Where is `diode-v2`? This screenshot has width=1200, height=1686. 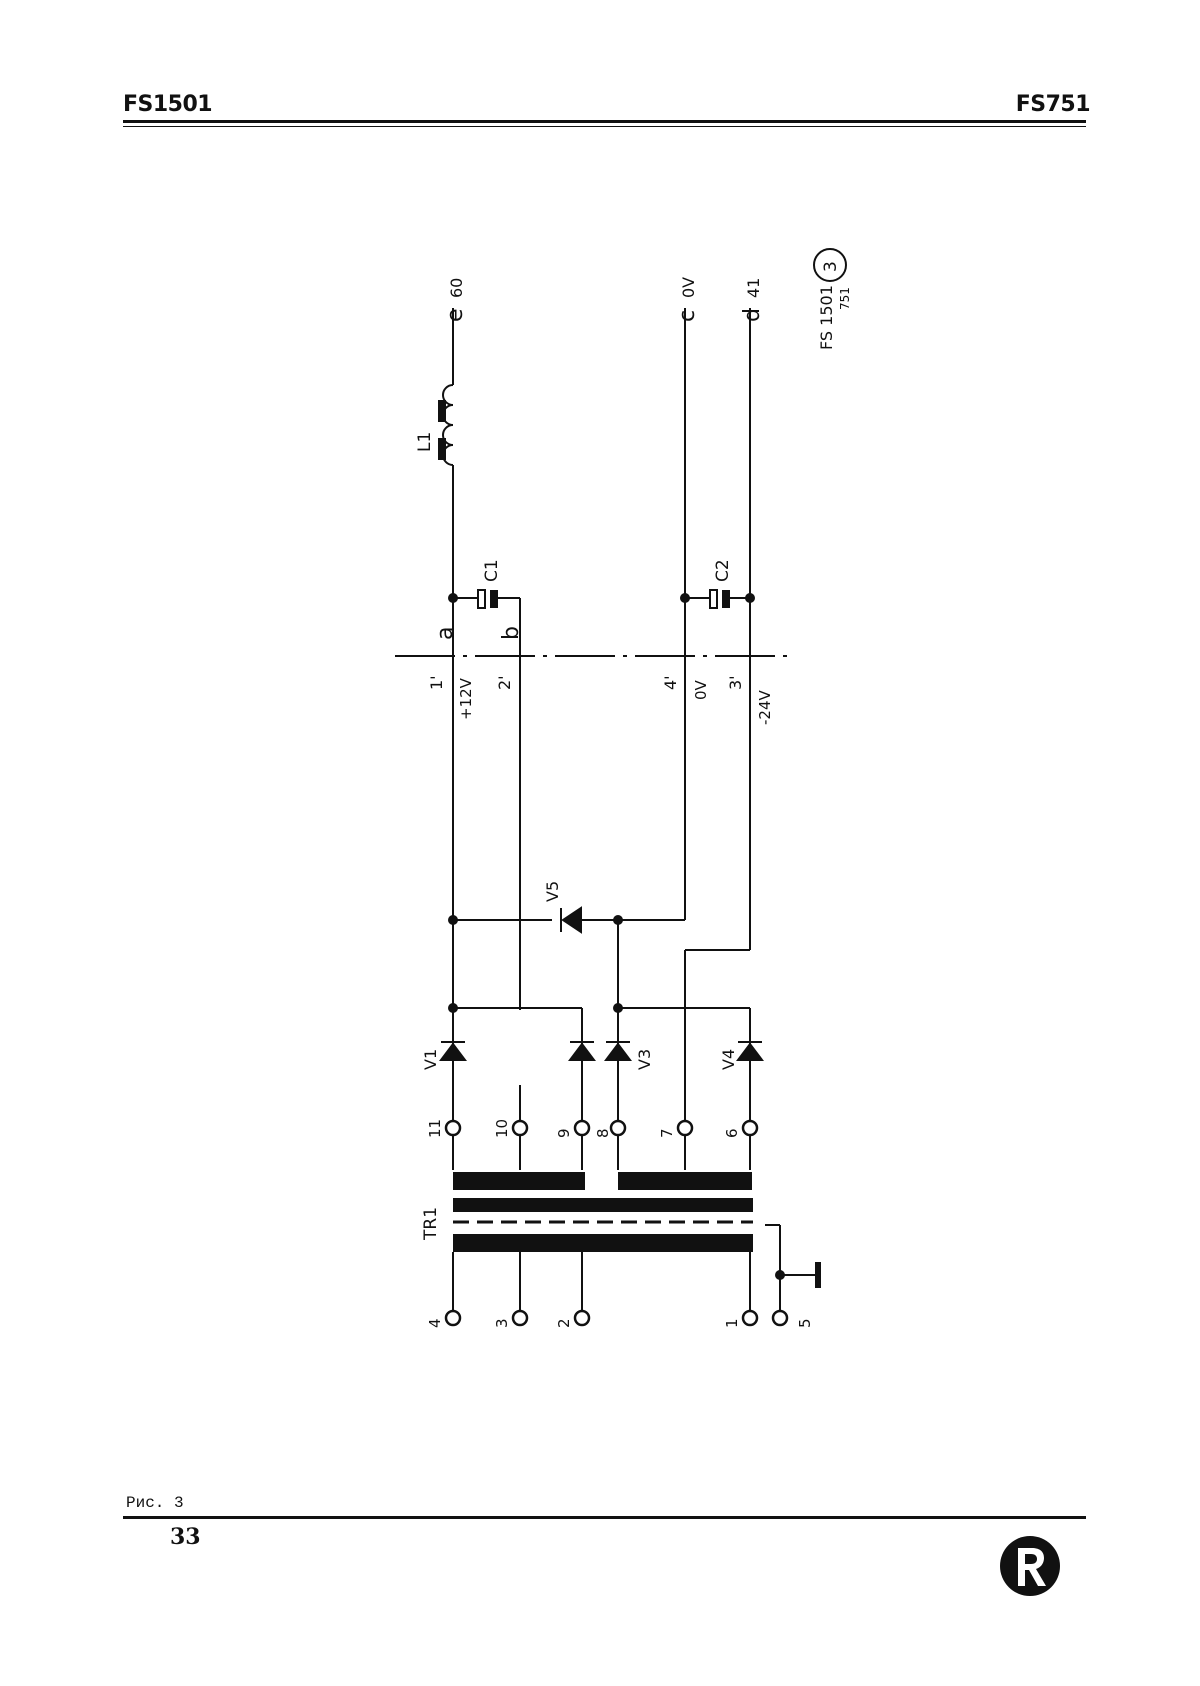
diode-v2 is located at coordinates (582, 1051).